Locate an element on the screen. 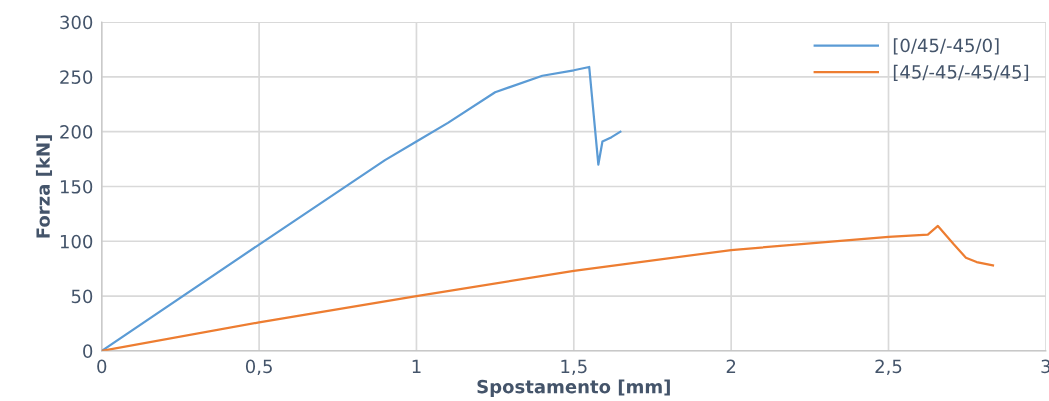  y-tick-label: 0 is located at coordinates (88, 351).